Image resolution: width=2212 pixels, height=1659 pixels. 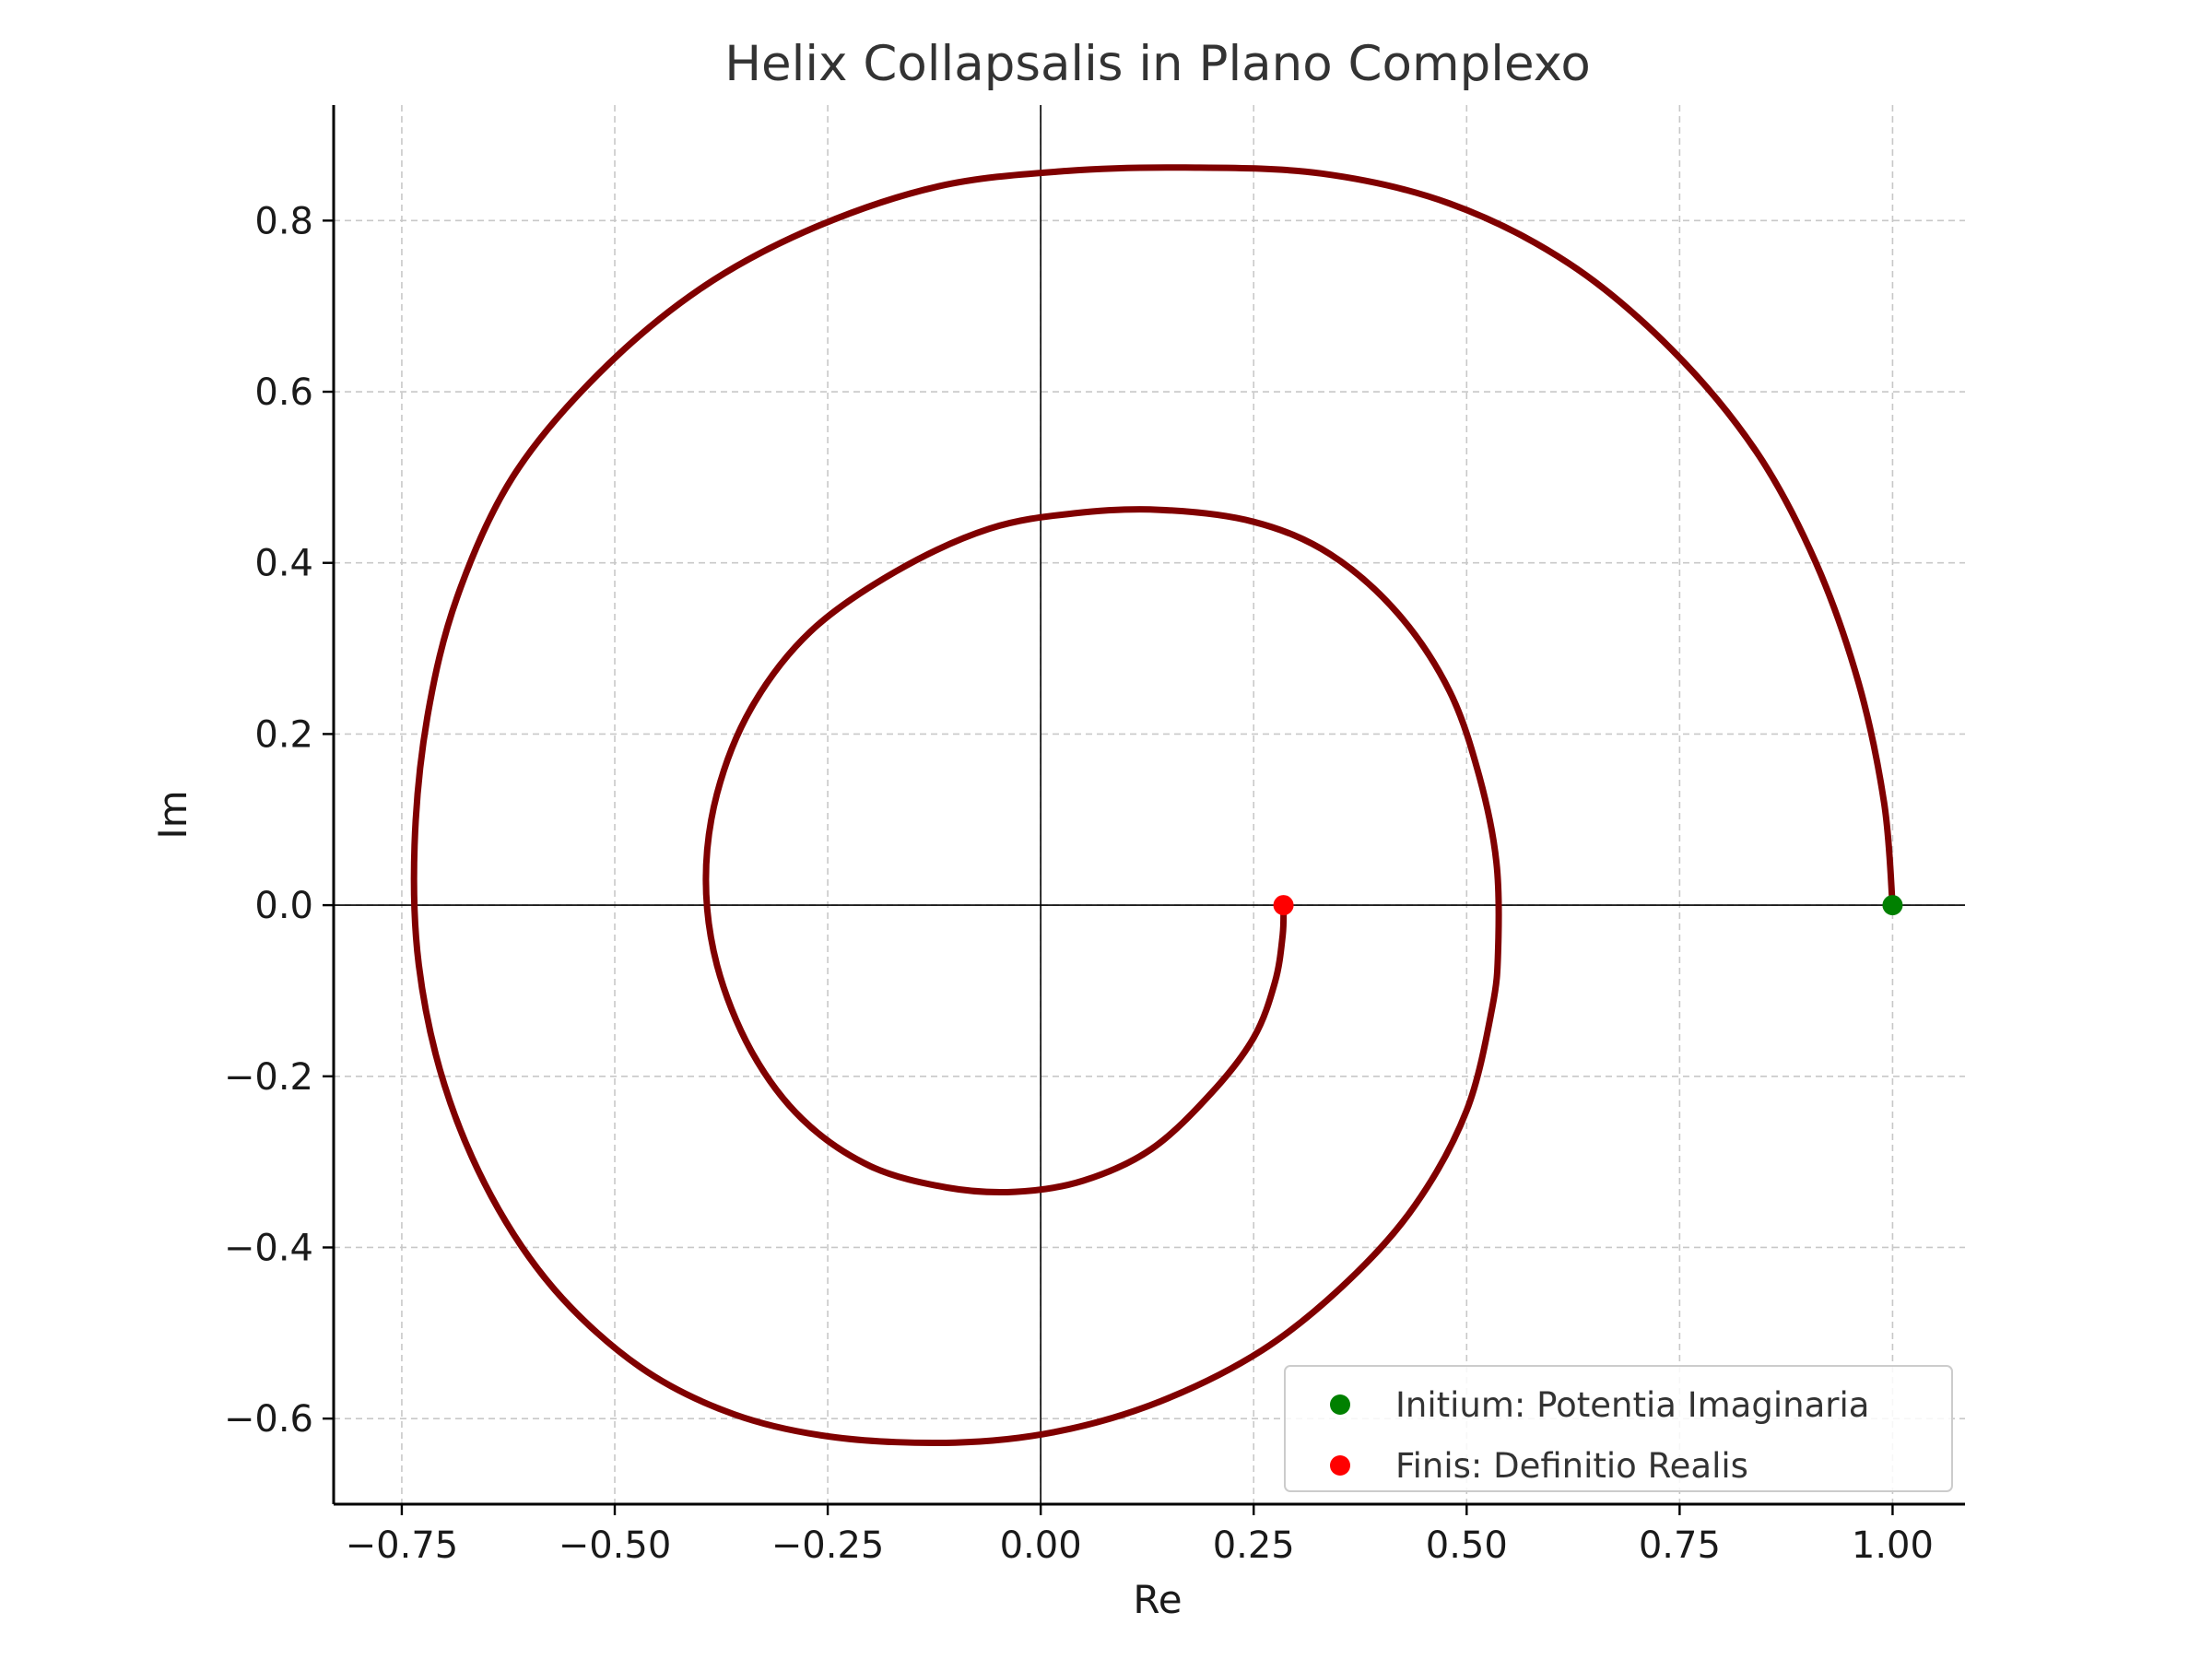 I want to click on x-tick-label: −0.25, so click(x=828, y=1545).